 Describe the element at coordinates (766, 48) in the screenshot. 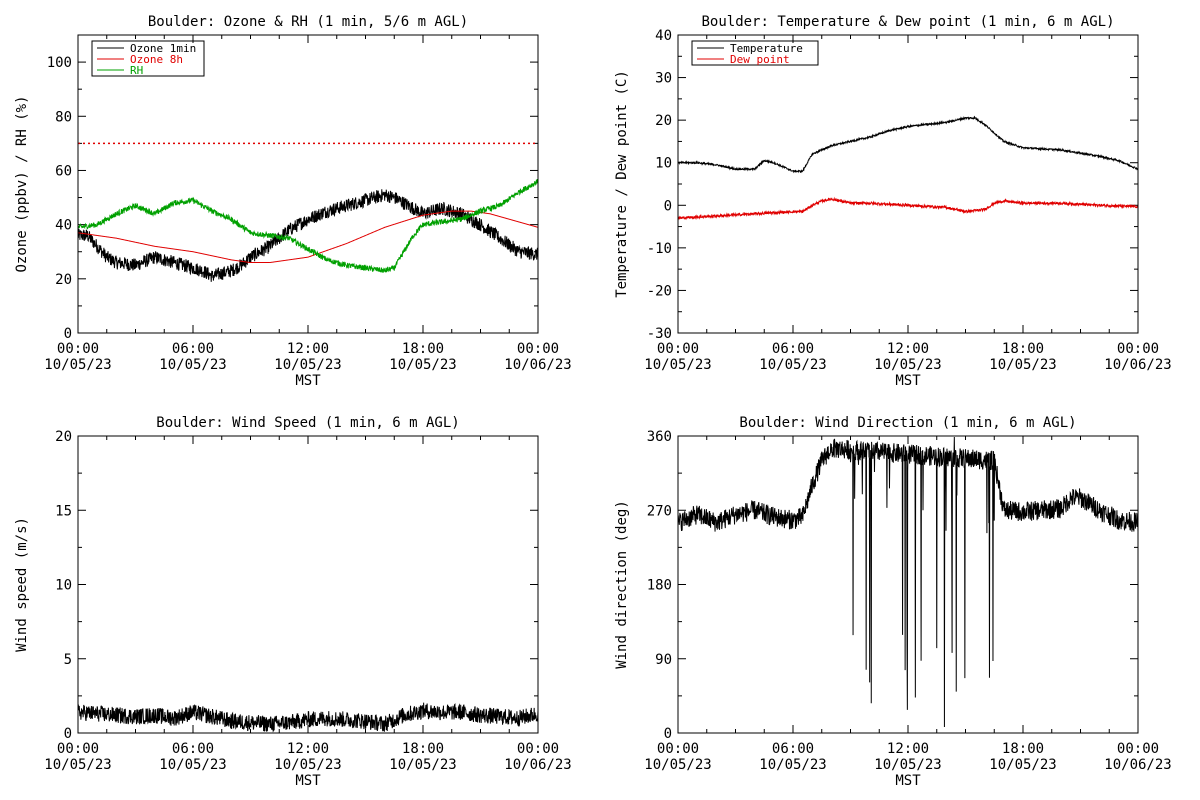

I see `legend-entry-temperature: Temperature` at that location.